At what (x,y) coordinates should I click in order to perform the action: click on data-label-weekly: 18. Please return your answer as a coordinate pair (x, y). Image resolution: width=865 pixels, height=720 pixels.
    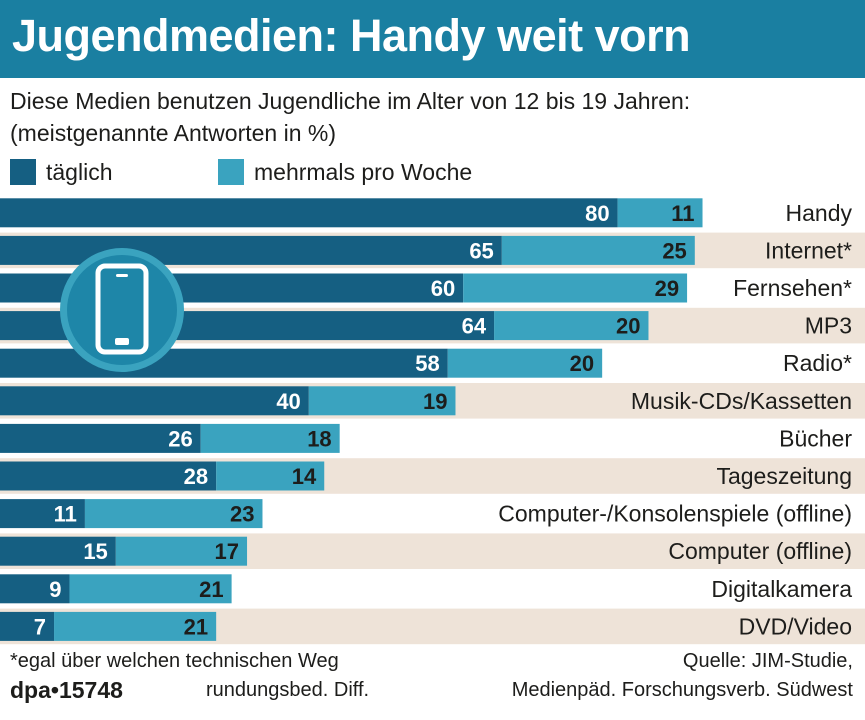
    Looking at the image, I should click on (319, 438).